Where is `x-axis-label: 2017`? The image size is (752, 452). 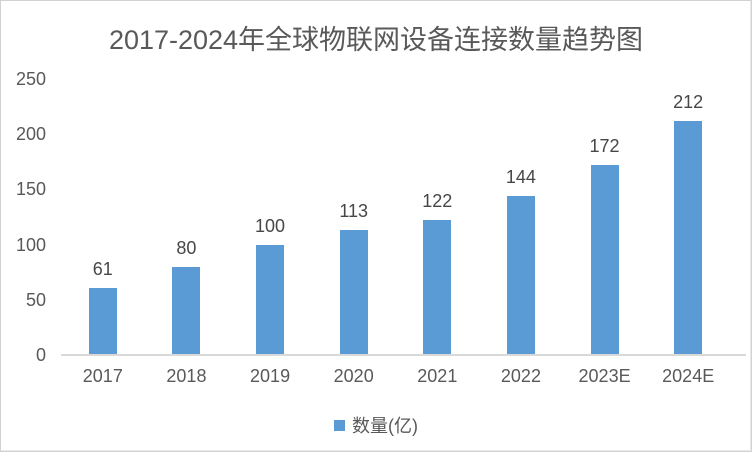
x-axis-label: 2017 is located at coordinates (102, 376).